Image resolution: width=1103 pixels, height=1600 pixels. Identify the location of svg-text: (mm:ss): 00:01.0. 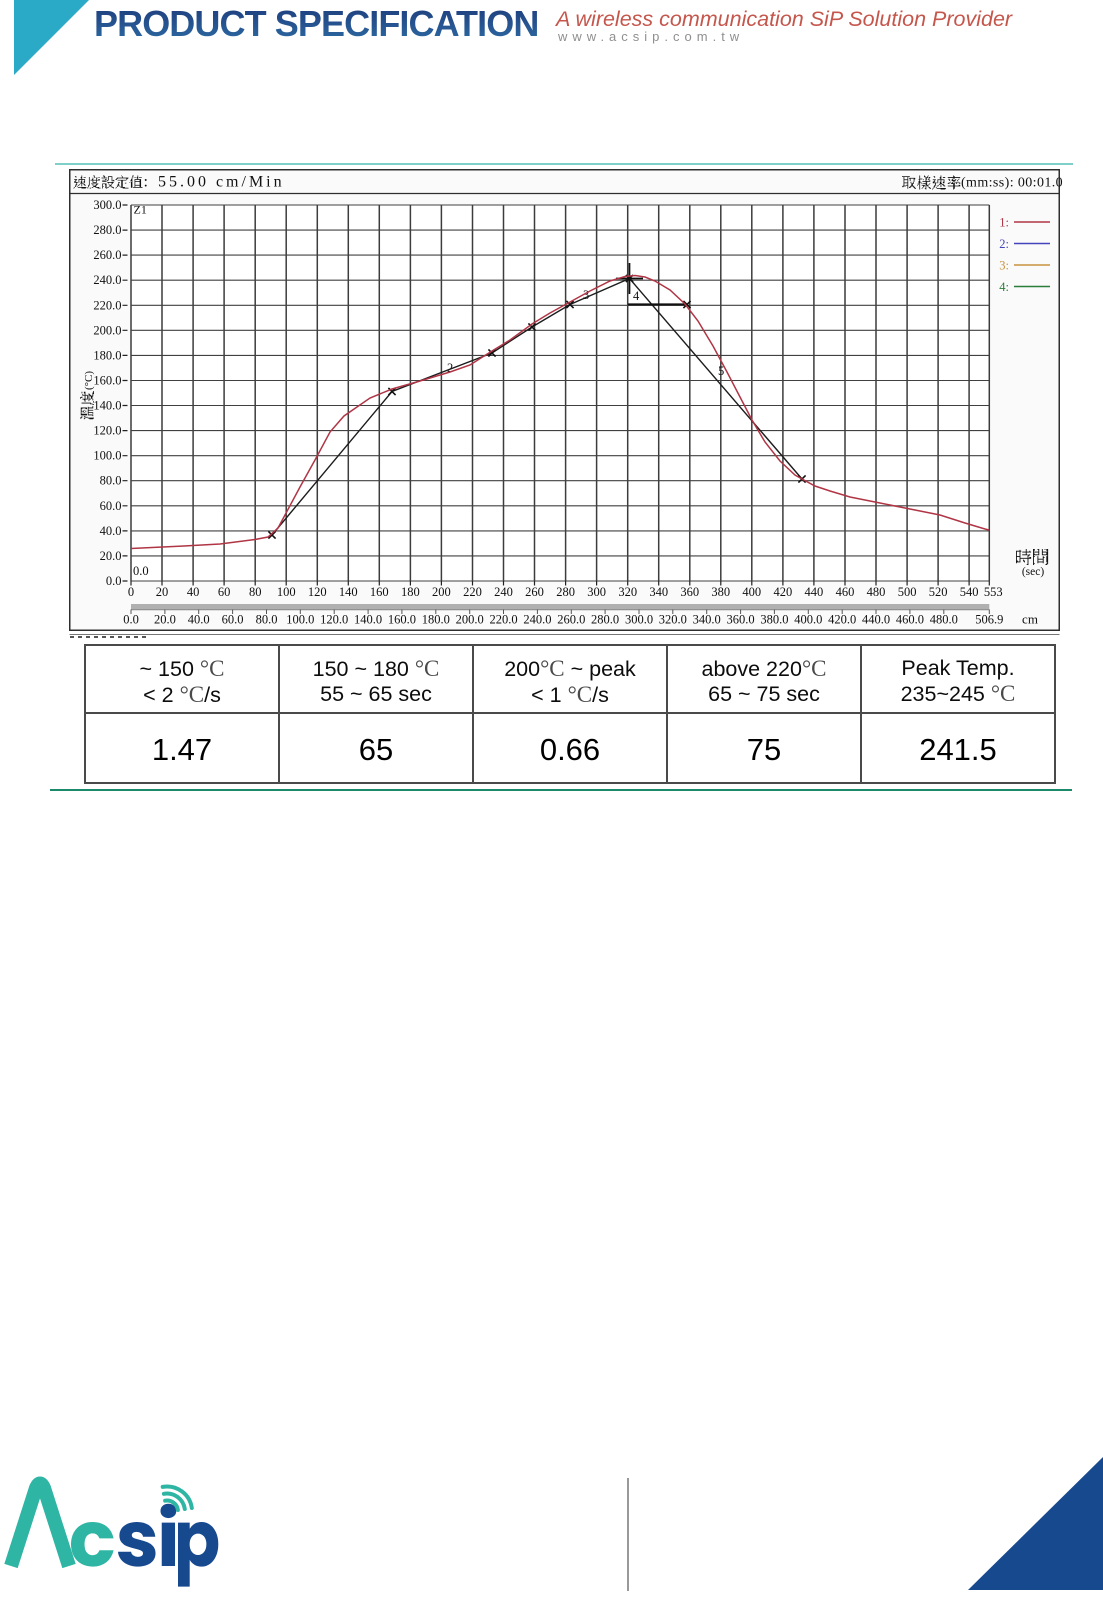
(1012, 183).